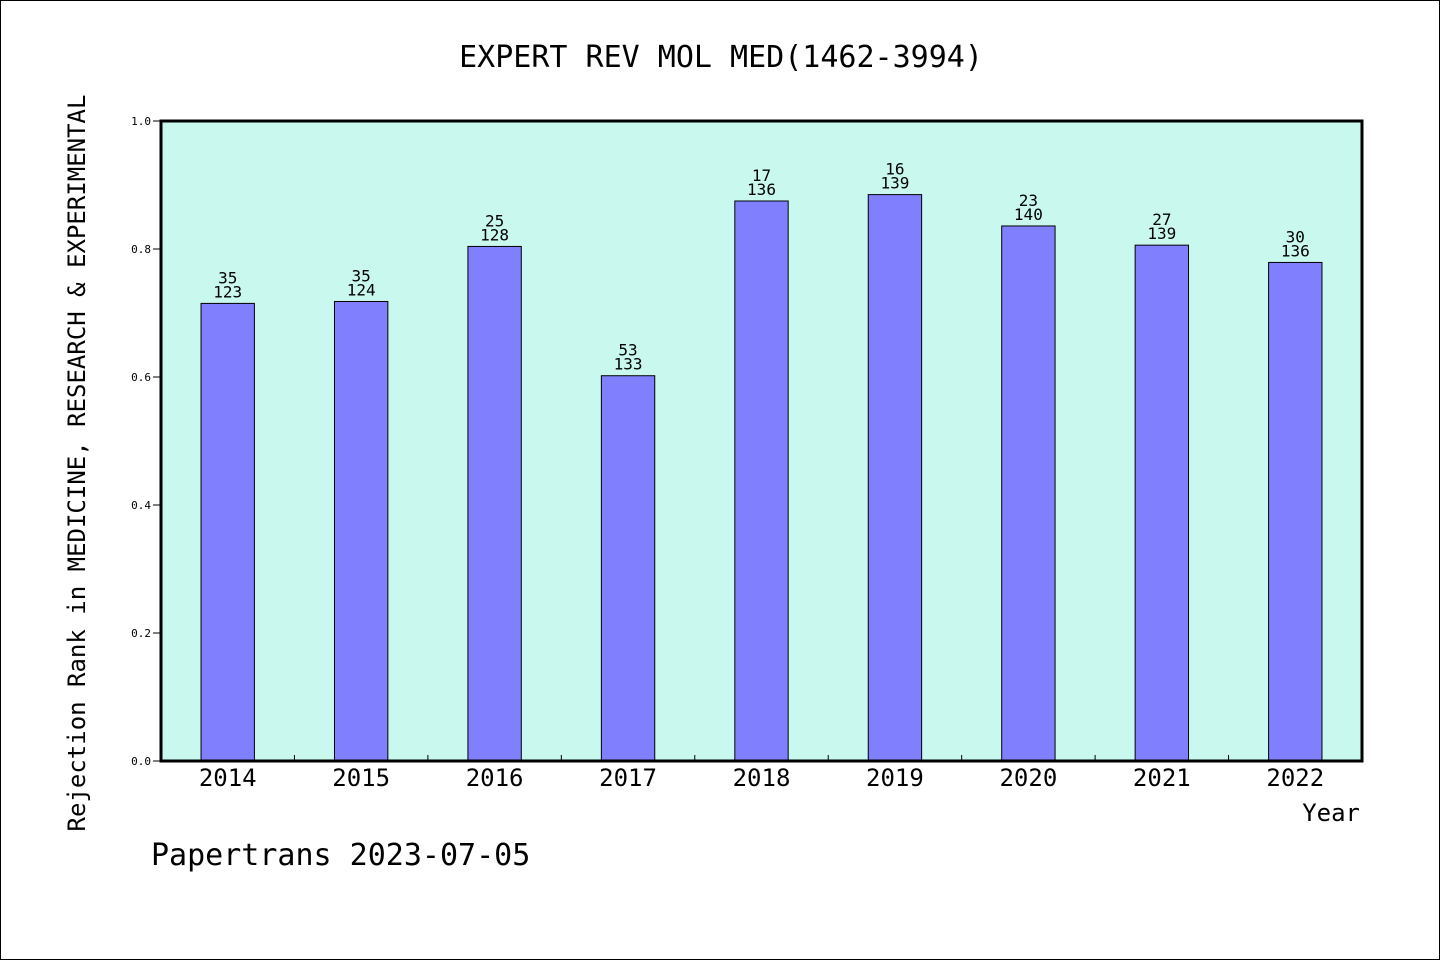 The width and height of the screenshot is (1440, 964). I want to click on rank-label-2014: 35, so click(227, 277).